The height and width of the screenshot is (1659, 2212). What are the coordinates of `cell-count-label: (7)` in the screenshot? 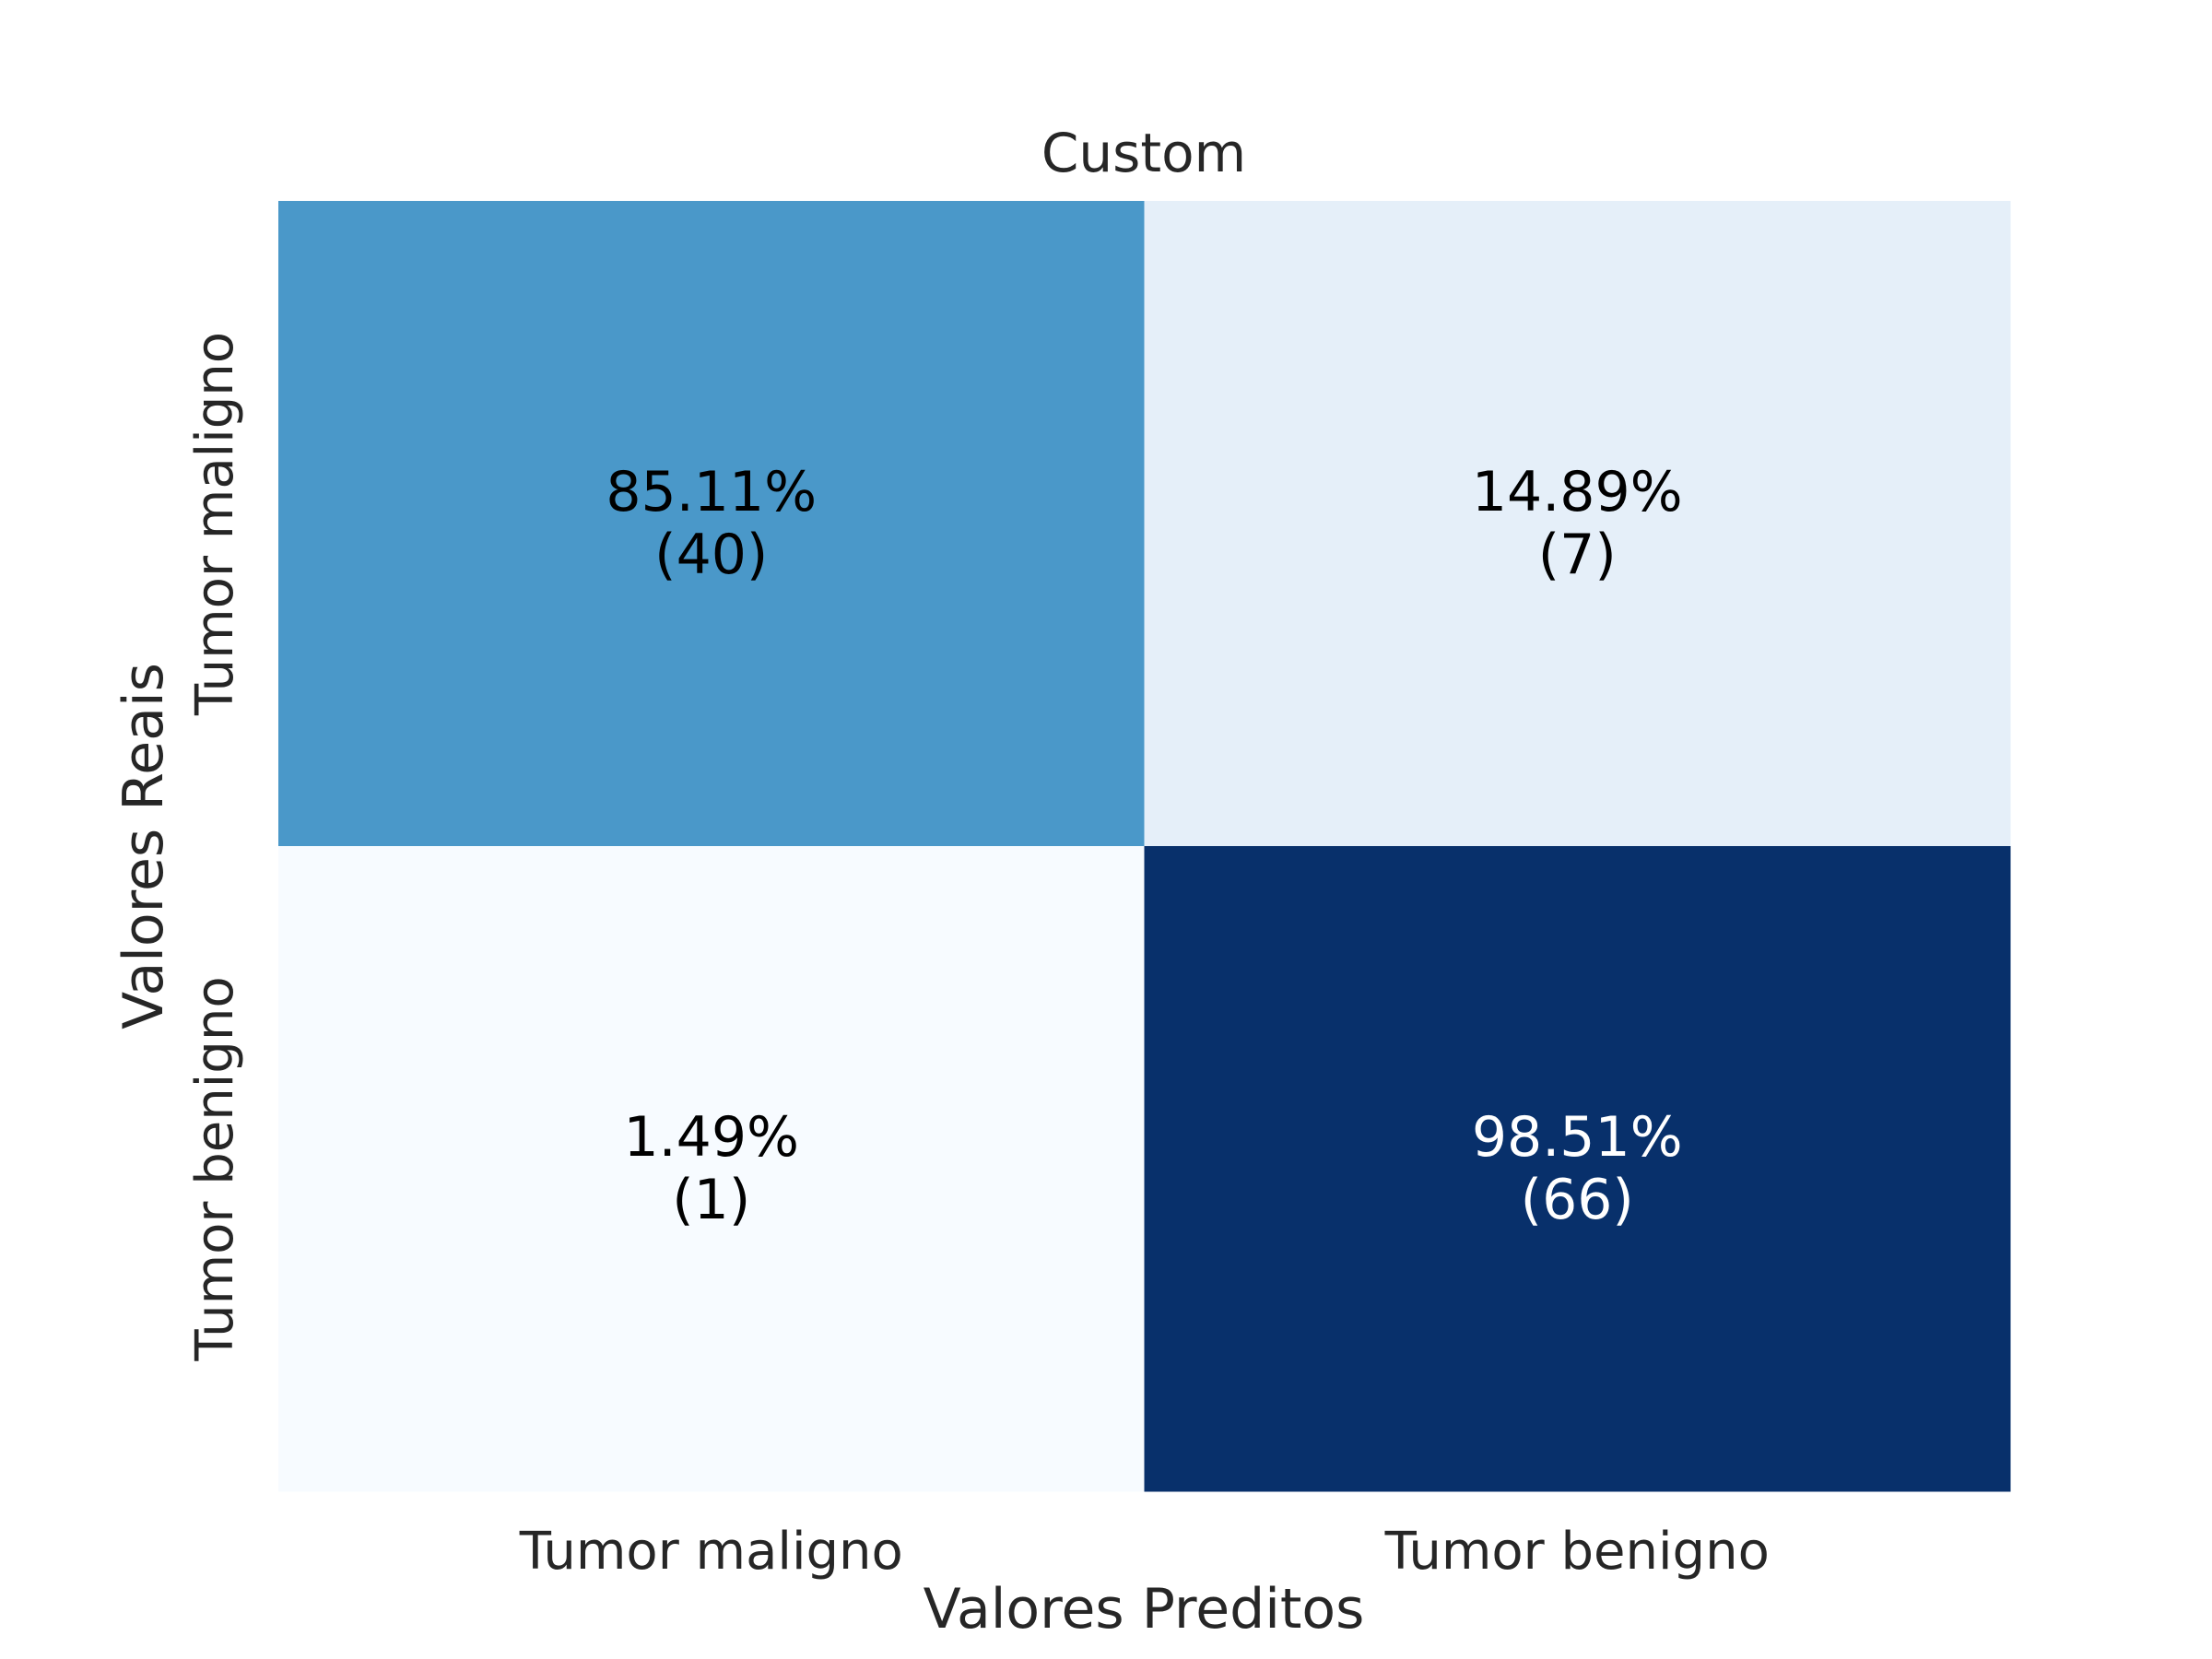 It's located at (1577, 555).